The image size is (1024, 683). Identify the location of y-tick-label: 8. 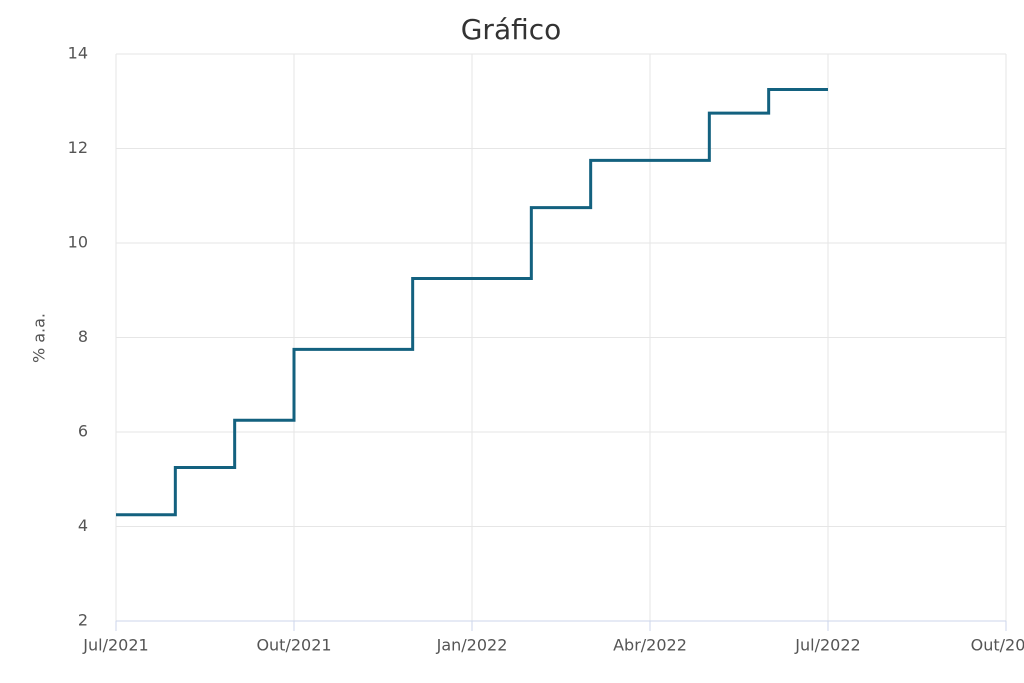
(83, 336).